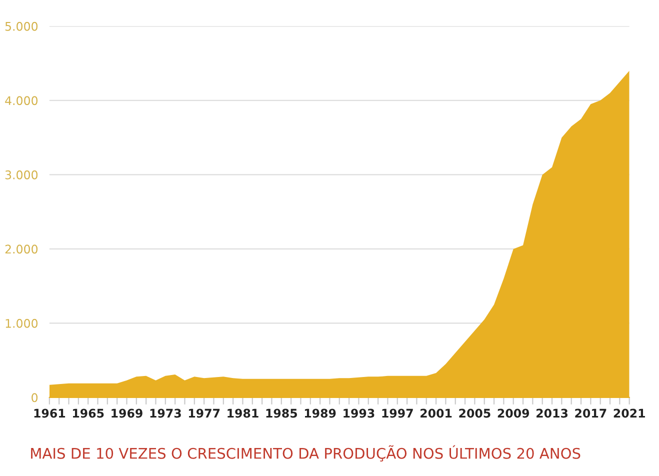 The height and width of the screenshot is (476, 659). Describe the element at coordinates (204, 413) in the screenshot. I see `x-tick-label: 1977` at that location.